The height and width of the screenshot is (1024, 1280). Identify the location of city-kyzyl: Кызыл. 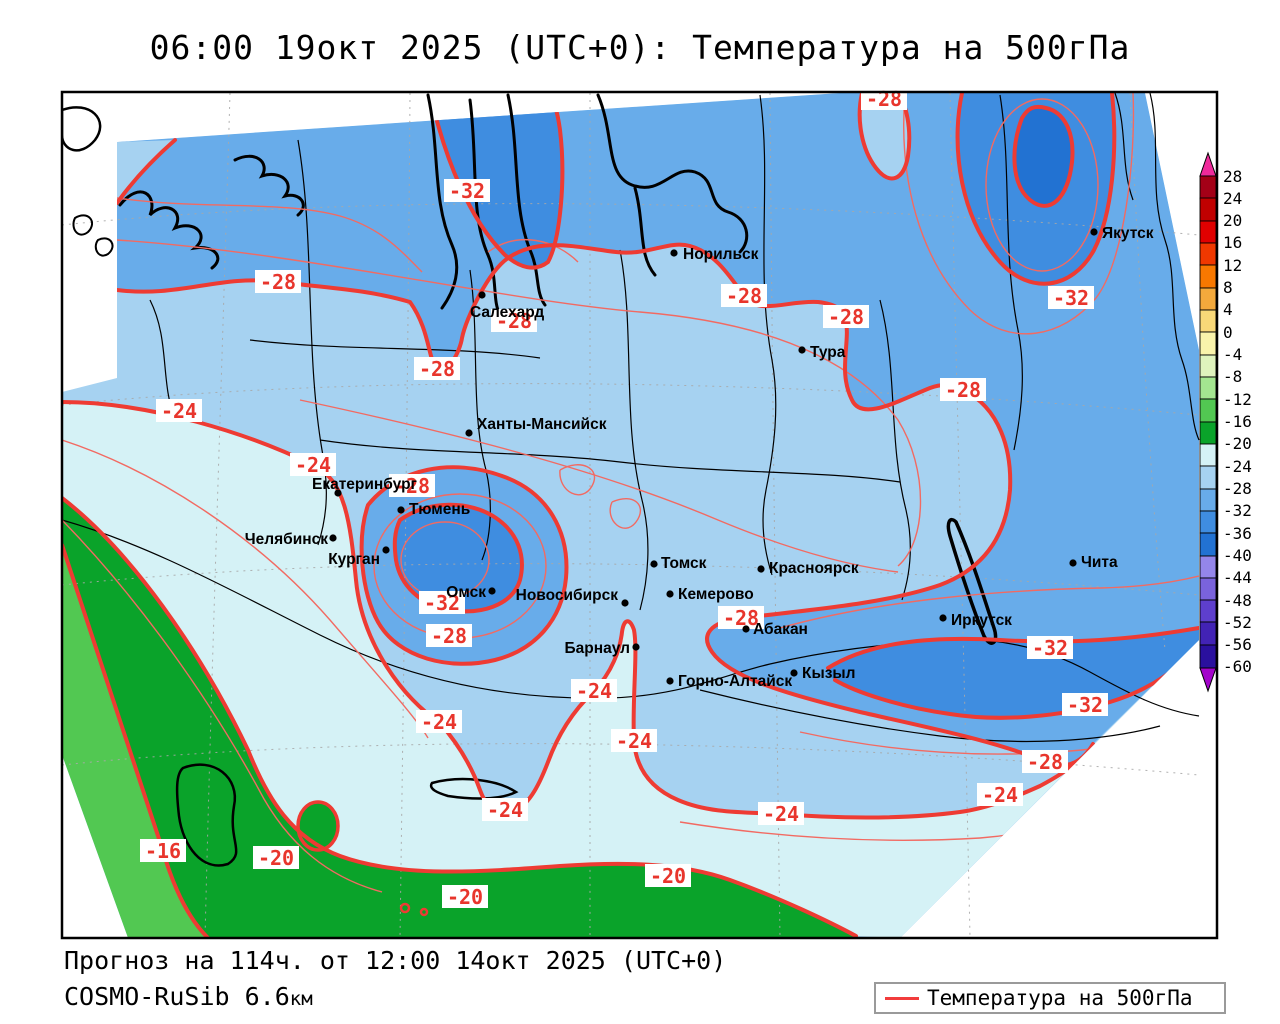
(823, 673).